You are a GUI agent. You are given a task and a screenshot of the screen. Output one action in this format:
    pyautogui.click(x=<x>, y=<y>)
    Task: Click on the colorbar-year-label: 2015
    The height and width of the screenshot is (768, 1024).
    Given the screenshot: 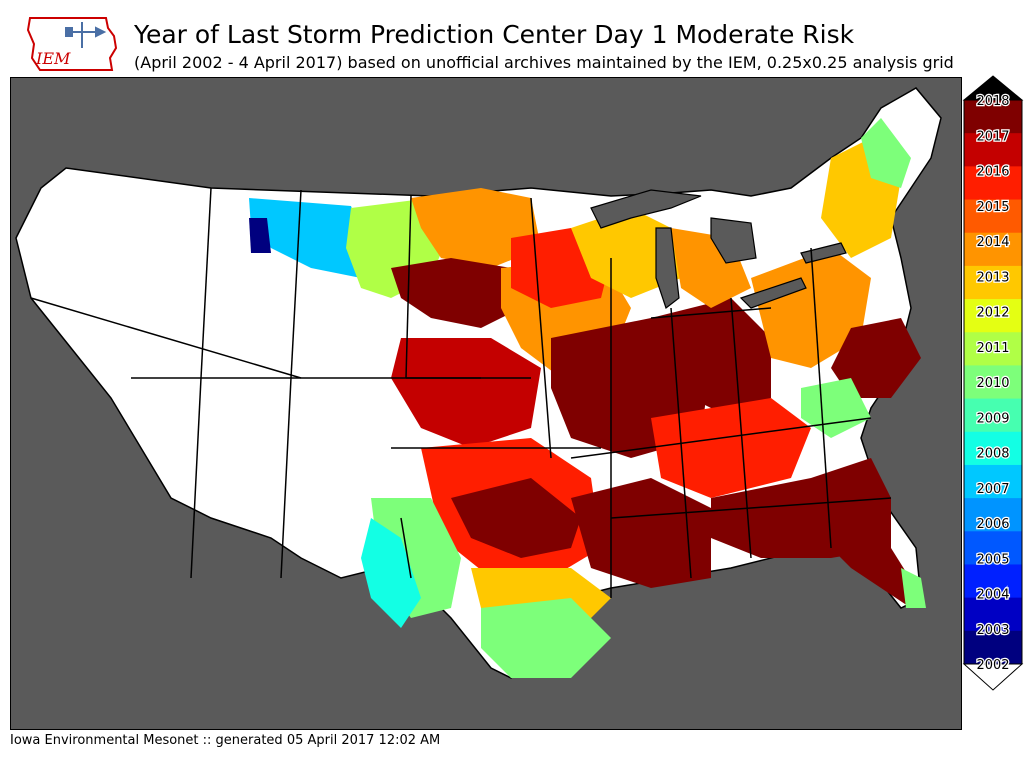 What is the action you would take?
    pyautogui.click(x=992, y=207)
    